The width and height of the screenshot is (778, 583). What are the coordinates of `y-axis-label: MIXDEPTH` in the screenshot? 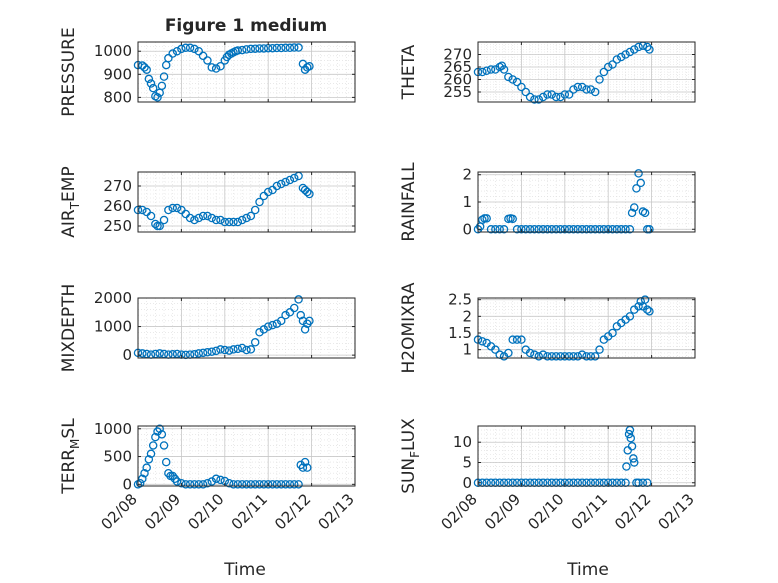 It's located at (69, 328).